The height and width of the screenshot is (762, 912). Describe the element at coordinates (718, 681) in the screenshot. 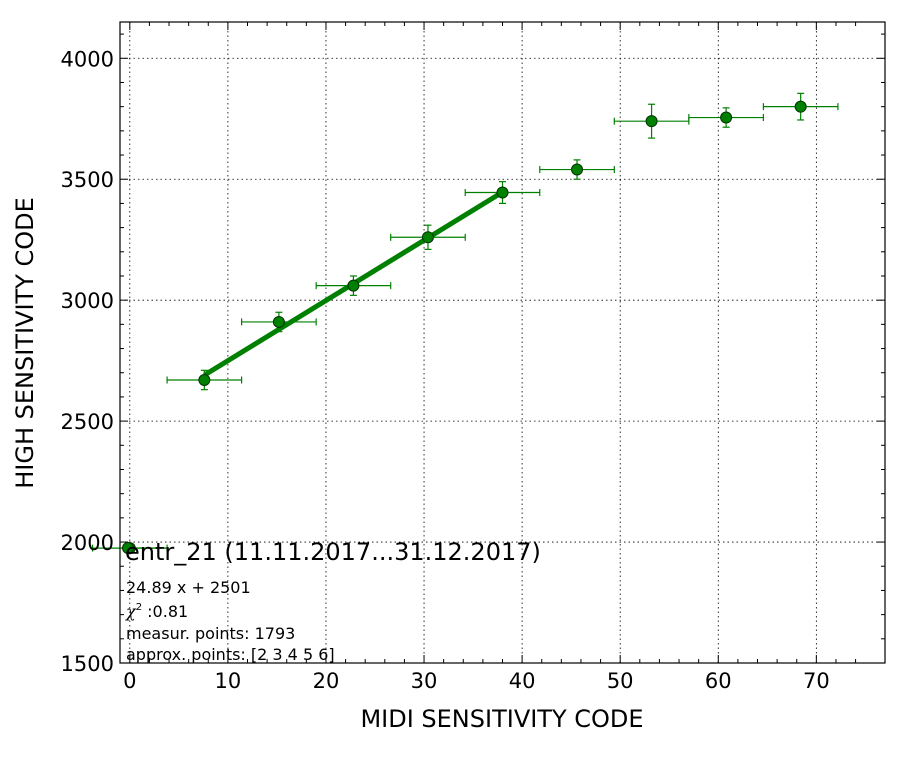

I see `x-tick-label: 60` at that location.